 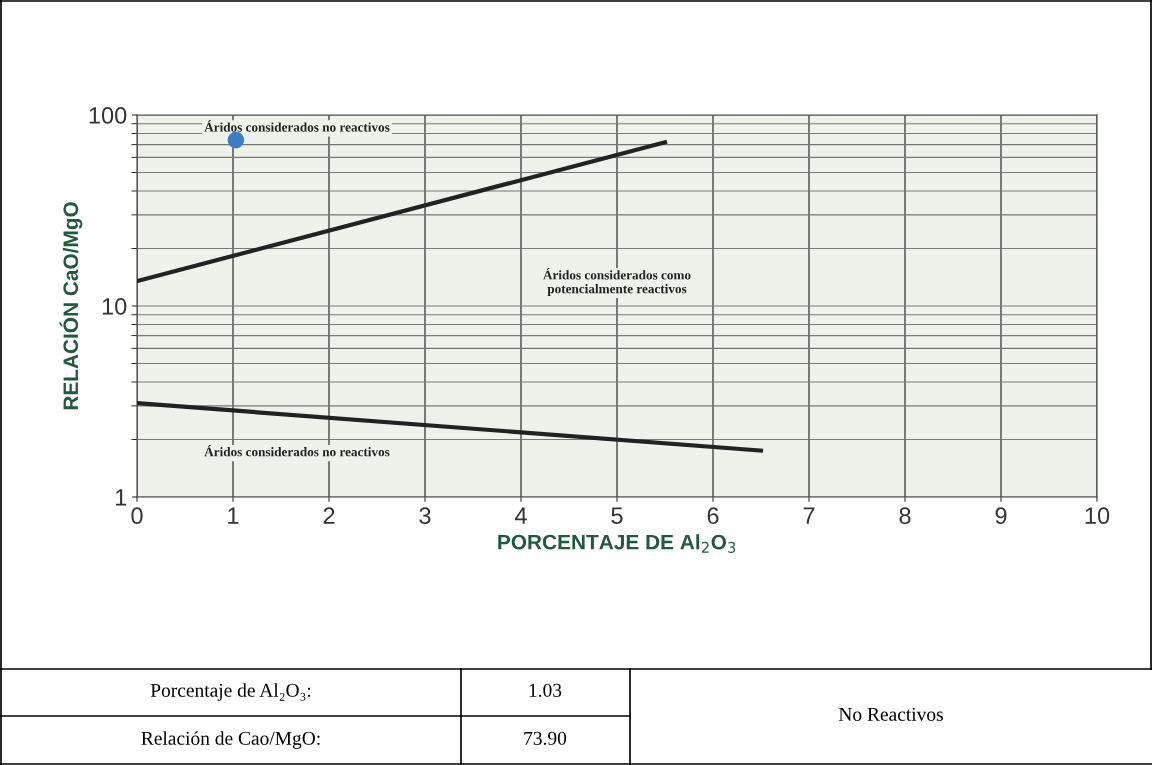 I want to click on x-tick-label: 3, so click(x=425, y=516).